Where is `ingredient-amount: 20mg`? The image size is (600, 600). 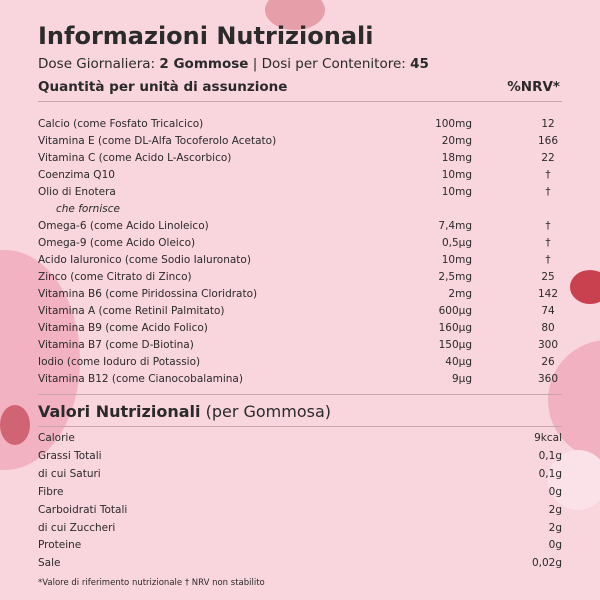 ingredient-amount: 20mg is located at coordinates (456, 141).